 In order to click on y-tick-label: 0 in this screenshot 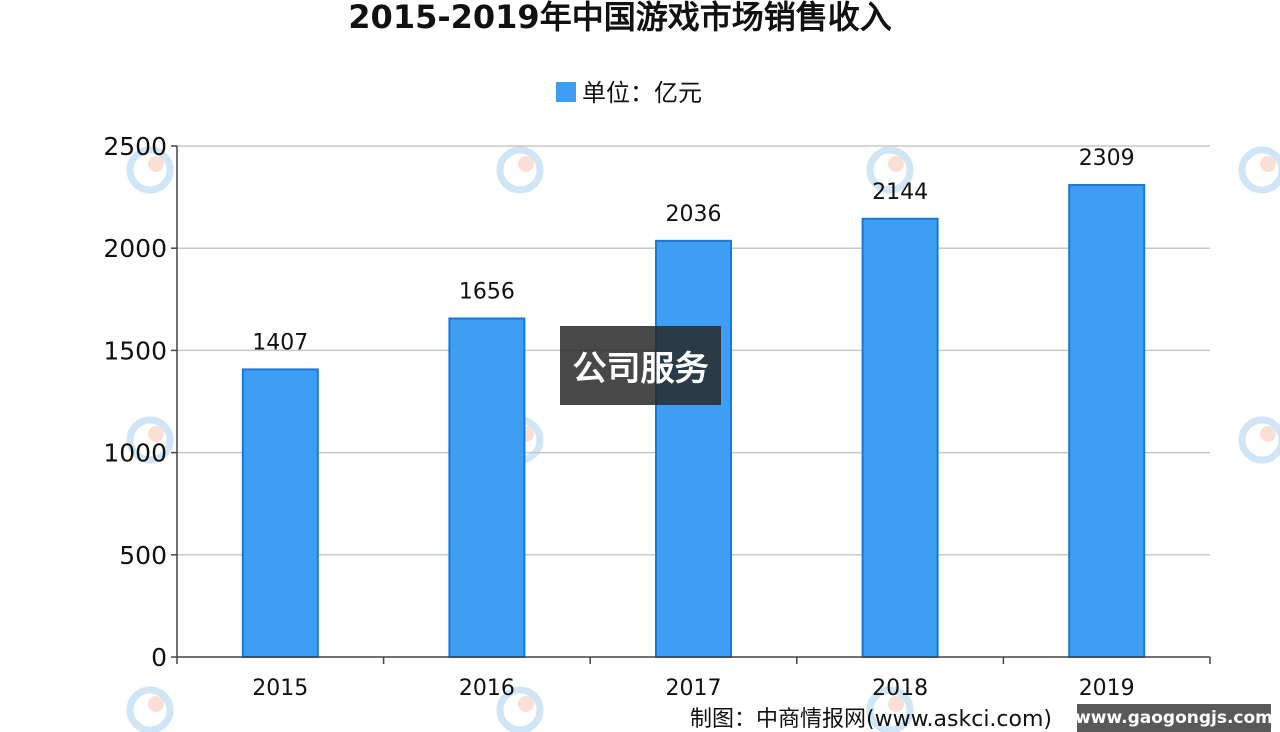, I will do `click(159, 657)`.